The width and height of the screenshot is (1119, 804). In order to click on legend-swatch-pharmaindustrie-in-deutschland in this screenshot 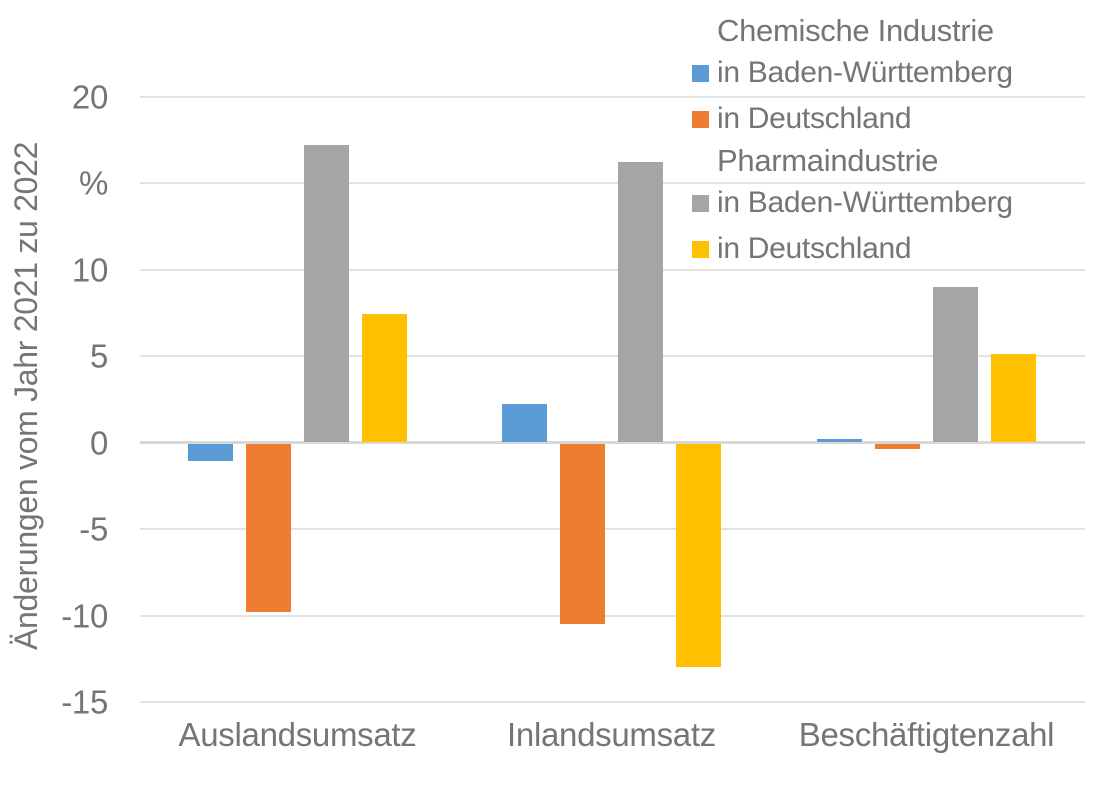, I will do `click(700, 249)`.